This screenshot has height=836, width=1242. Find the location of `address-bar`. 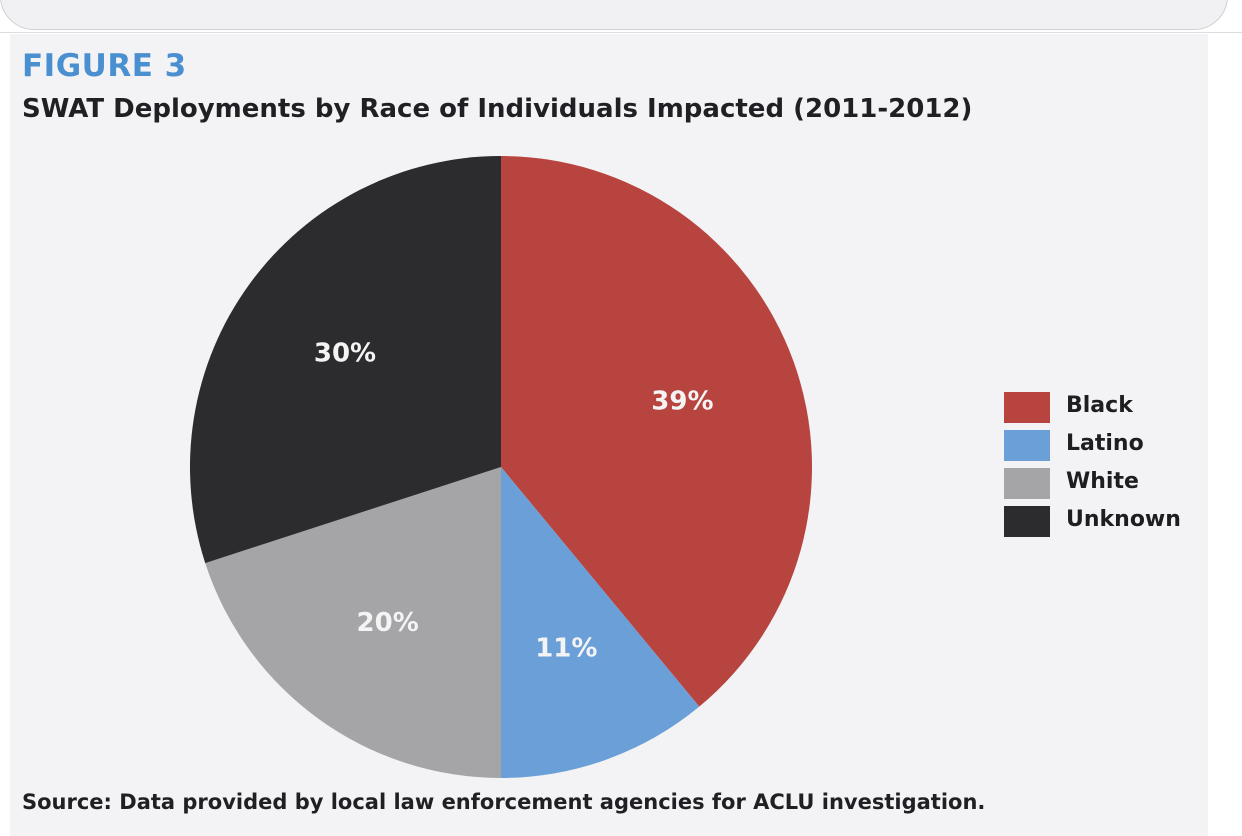

address-bar is located at coordinates (614, 15).